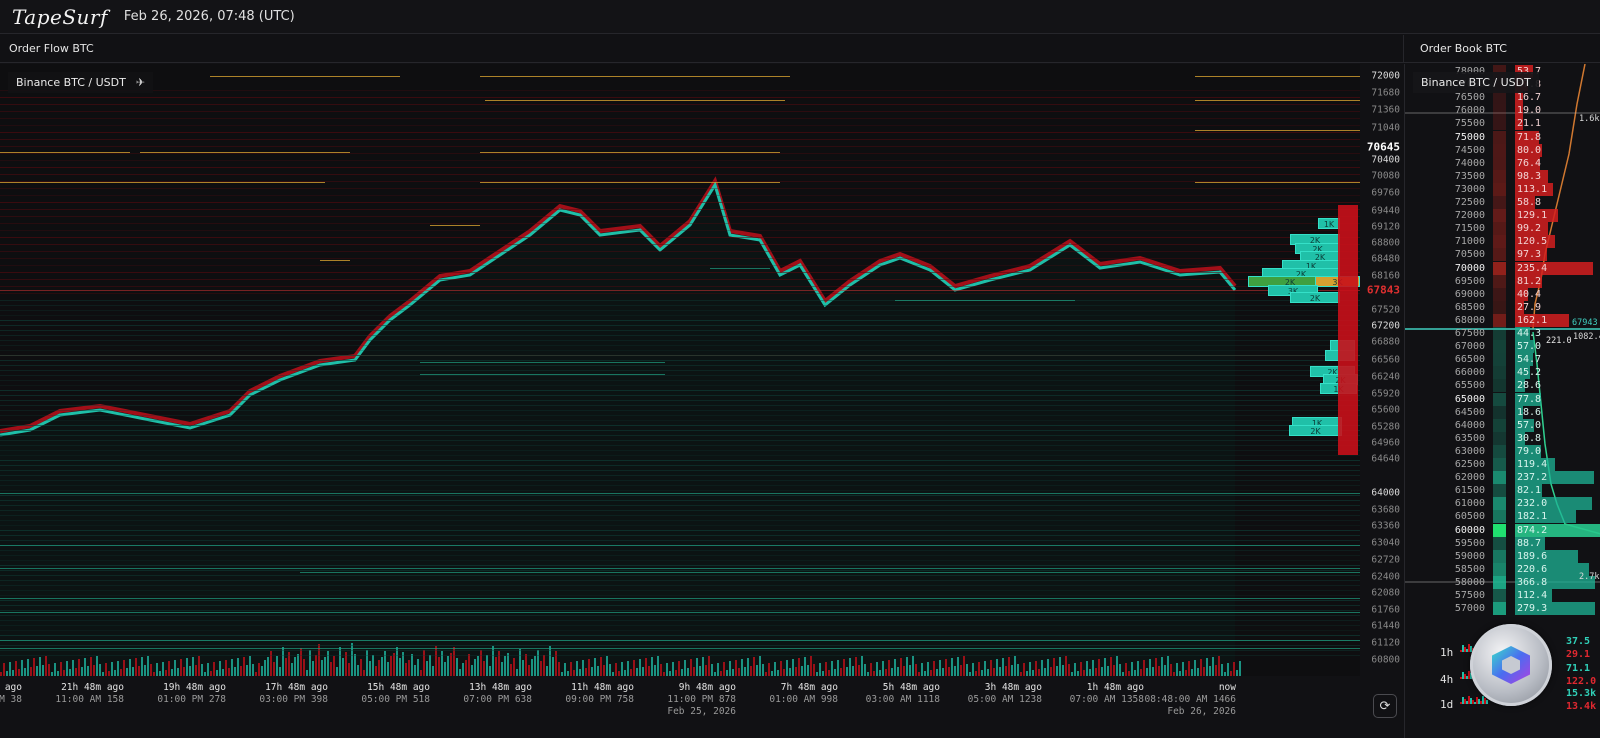  What do you see at coordinates (1529, 386) in the screenshot?
I see `order-book-quantity: 28.6` at bounding box center [1529, 386].